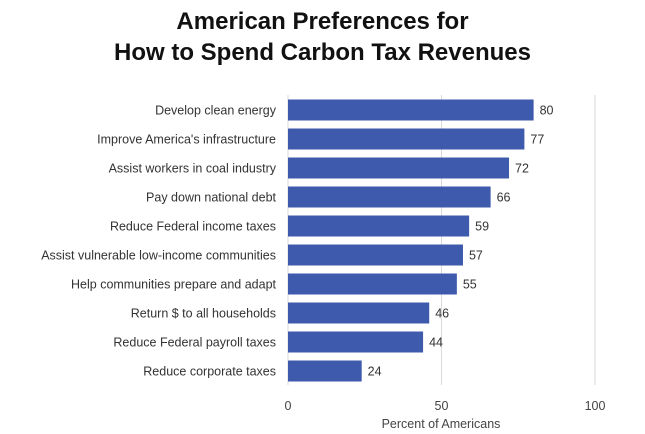 The height and width of the screenshot is (434, 645). What do you see at coordinates (442, 406) in the screenshot?
I see `x-tick-label: 50` at bounding box center [442, 406].